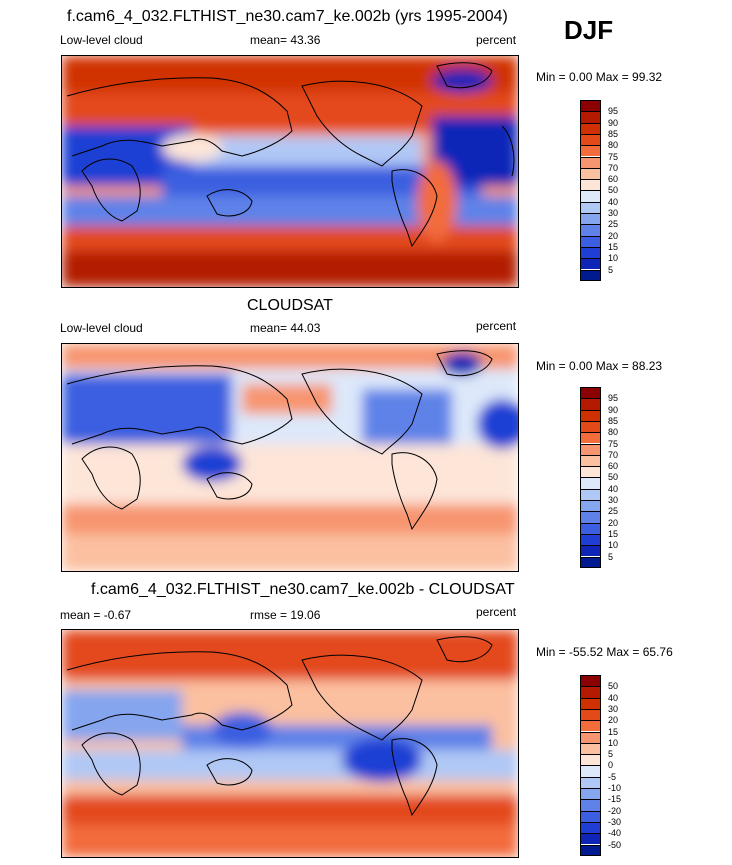 This screenshot has width=732, height=865. I want to click on panel-mean-model: mean= 43.36, so click(285, 40).